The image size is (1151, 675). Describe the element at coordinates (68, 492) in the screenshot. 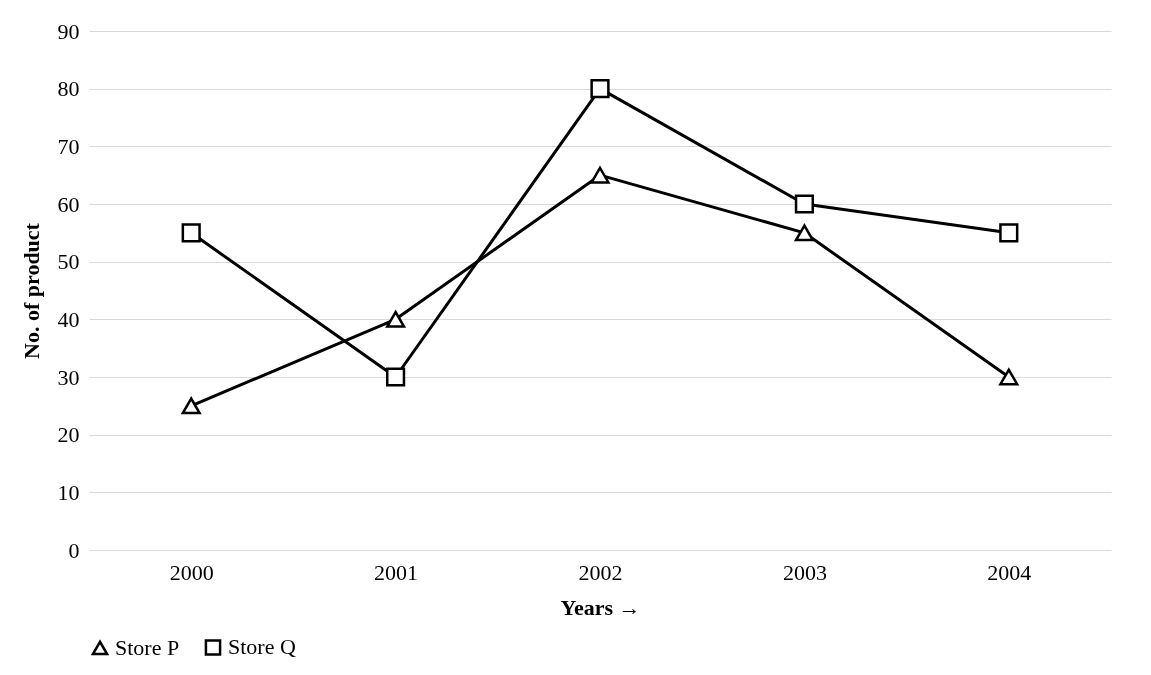

I see `y-tick-label: 10` at that location.